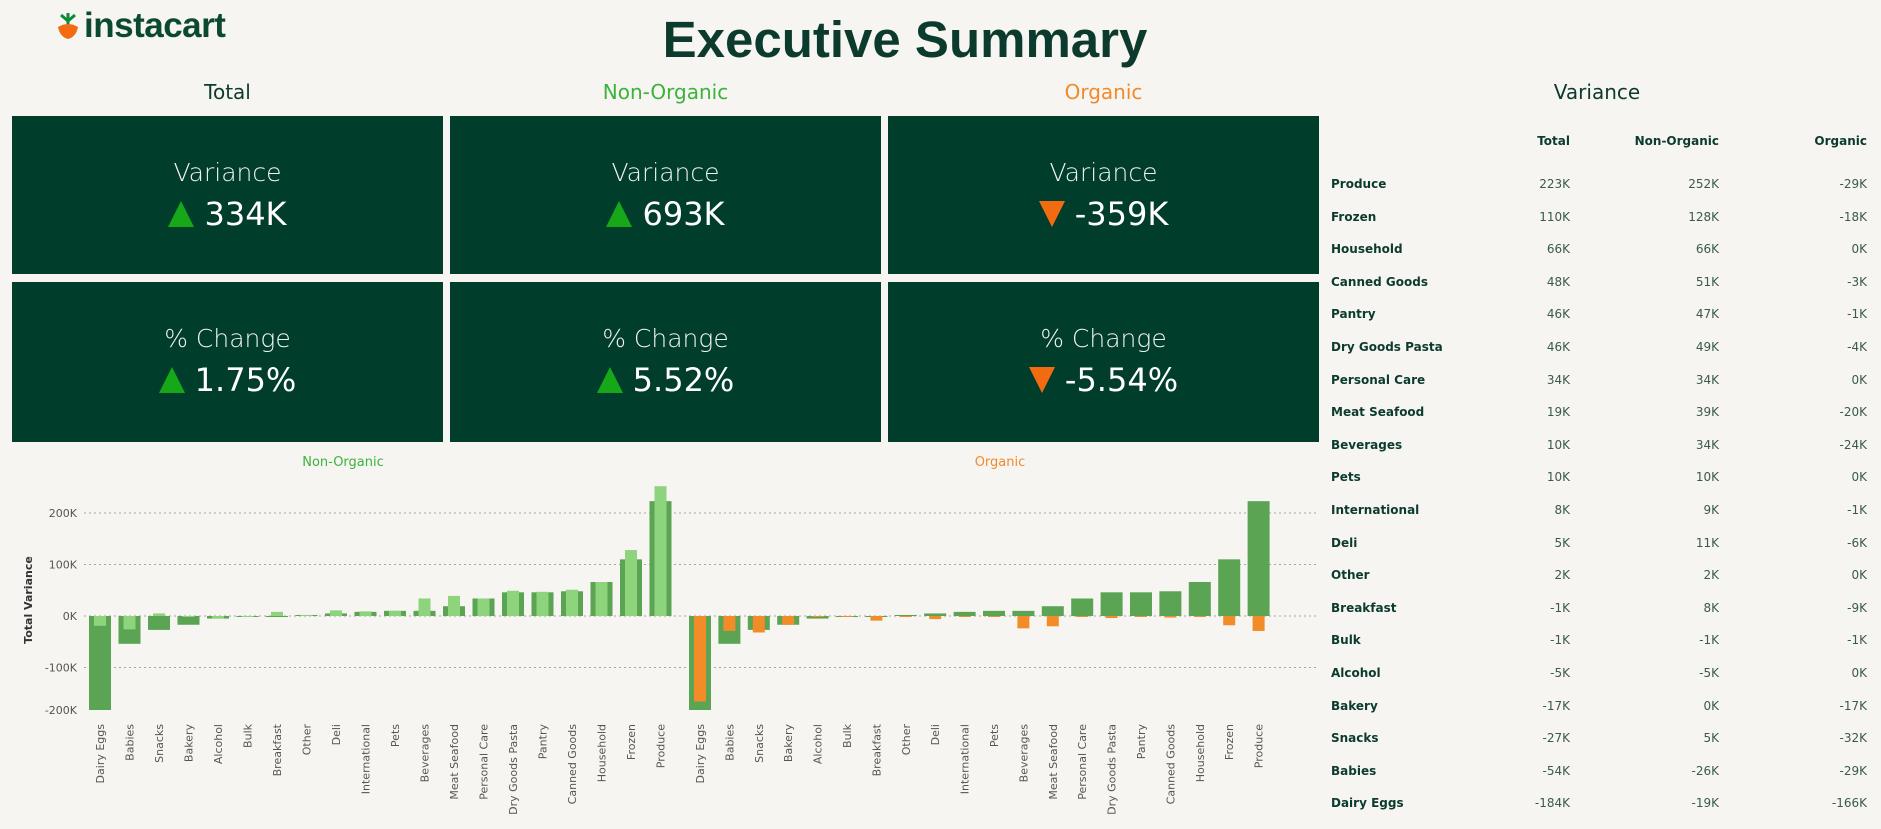  Describe the element at coordinates (1676, 141) in the screenshot. I see `table-header-non-organic: Non-Organic` at that location.